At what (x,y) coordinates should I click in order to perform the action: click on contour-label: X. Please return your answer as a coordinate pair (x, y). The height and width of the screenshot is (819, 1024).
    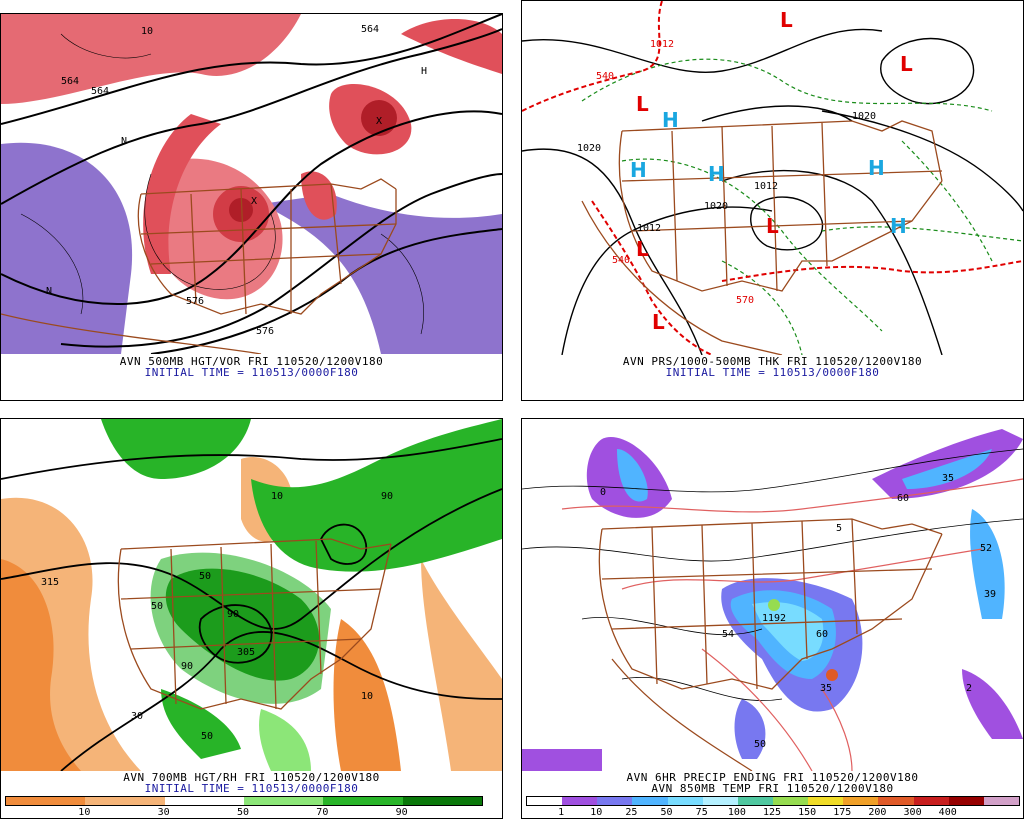
    Looking at the image, I should click on (254, 201).